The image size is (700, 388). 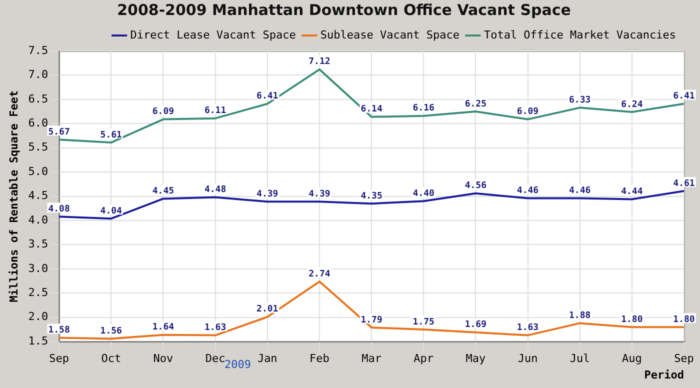 What do you see at coordinates (163, 191) in the screenshot?
I see `data-label: 4.45` at bounding box center [163, 191].